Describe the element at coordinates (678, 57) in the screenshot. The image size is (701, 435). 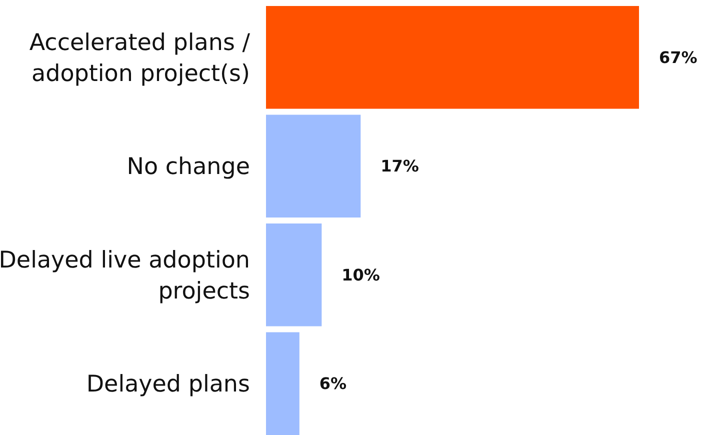
I see `data-label: 67%` at that location.